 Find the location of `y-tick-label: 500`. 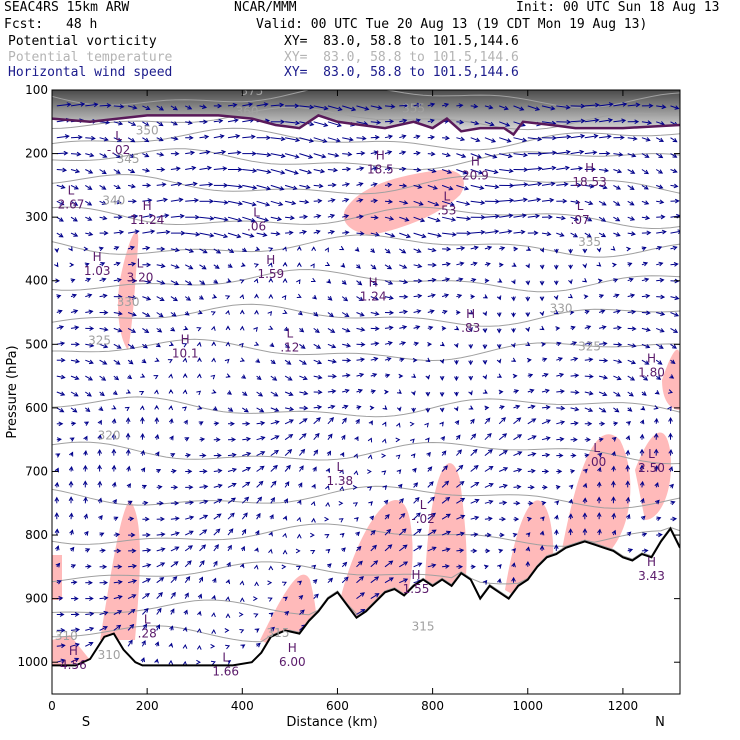

y-tick-label: 500 is located at coordinates (36, 344).